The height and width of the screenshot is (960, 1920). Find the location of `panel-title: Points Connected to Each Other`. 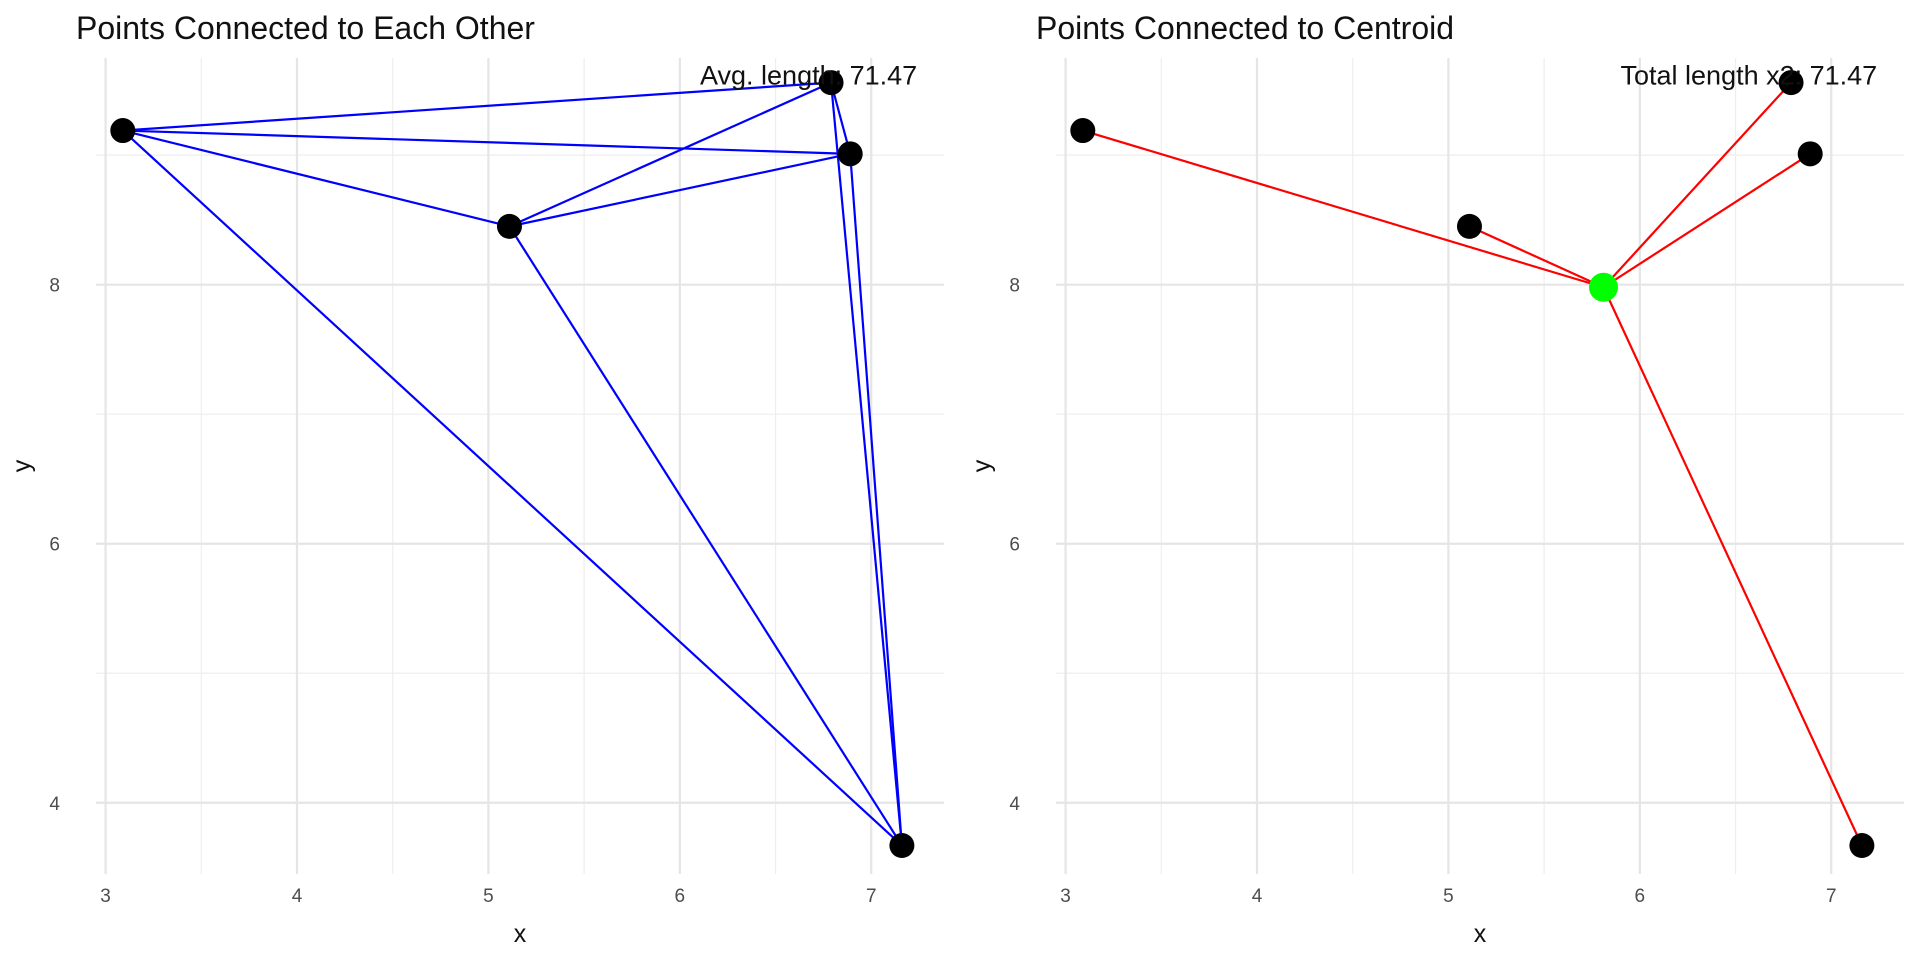

panel-title: Points Connected to Each Other is located at coordinates (305, 28).